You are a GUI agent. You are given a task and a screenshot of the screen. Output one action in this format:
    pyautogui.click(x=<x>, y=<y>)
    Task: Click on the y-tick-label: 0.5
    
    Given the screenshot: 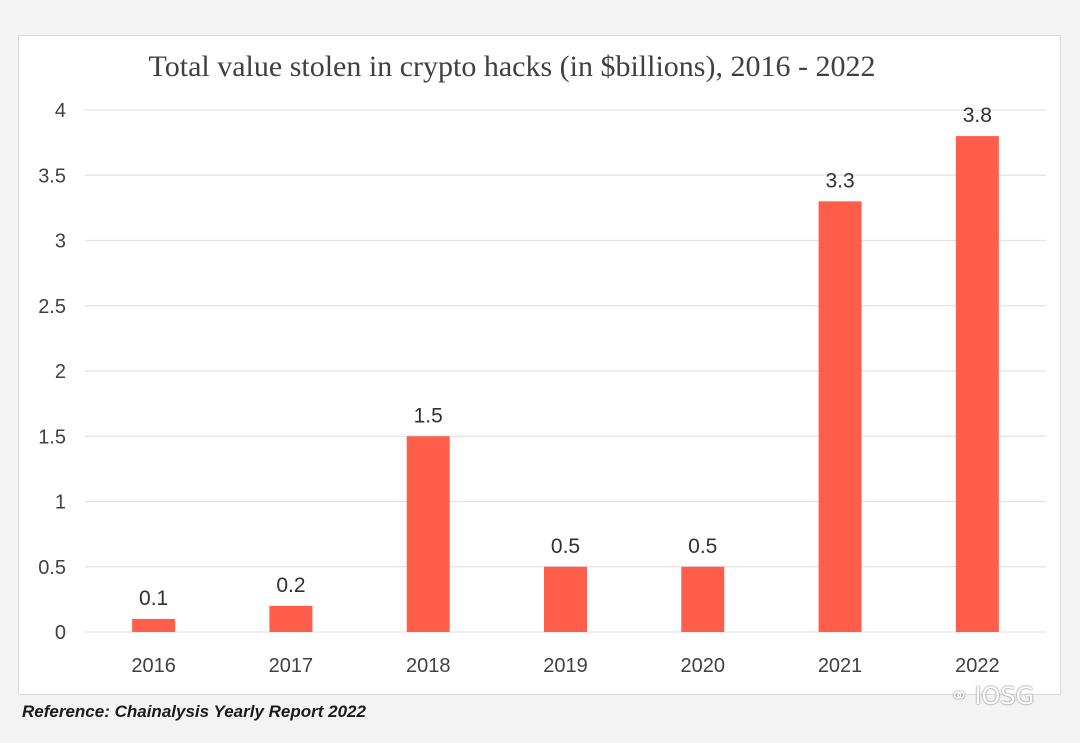 What is the action you would take?
    pyautogui.click(x=52, y=568)
    